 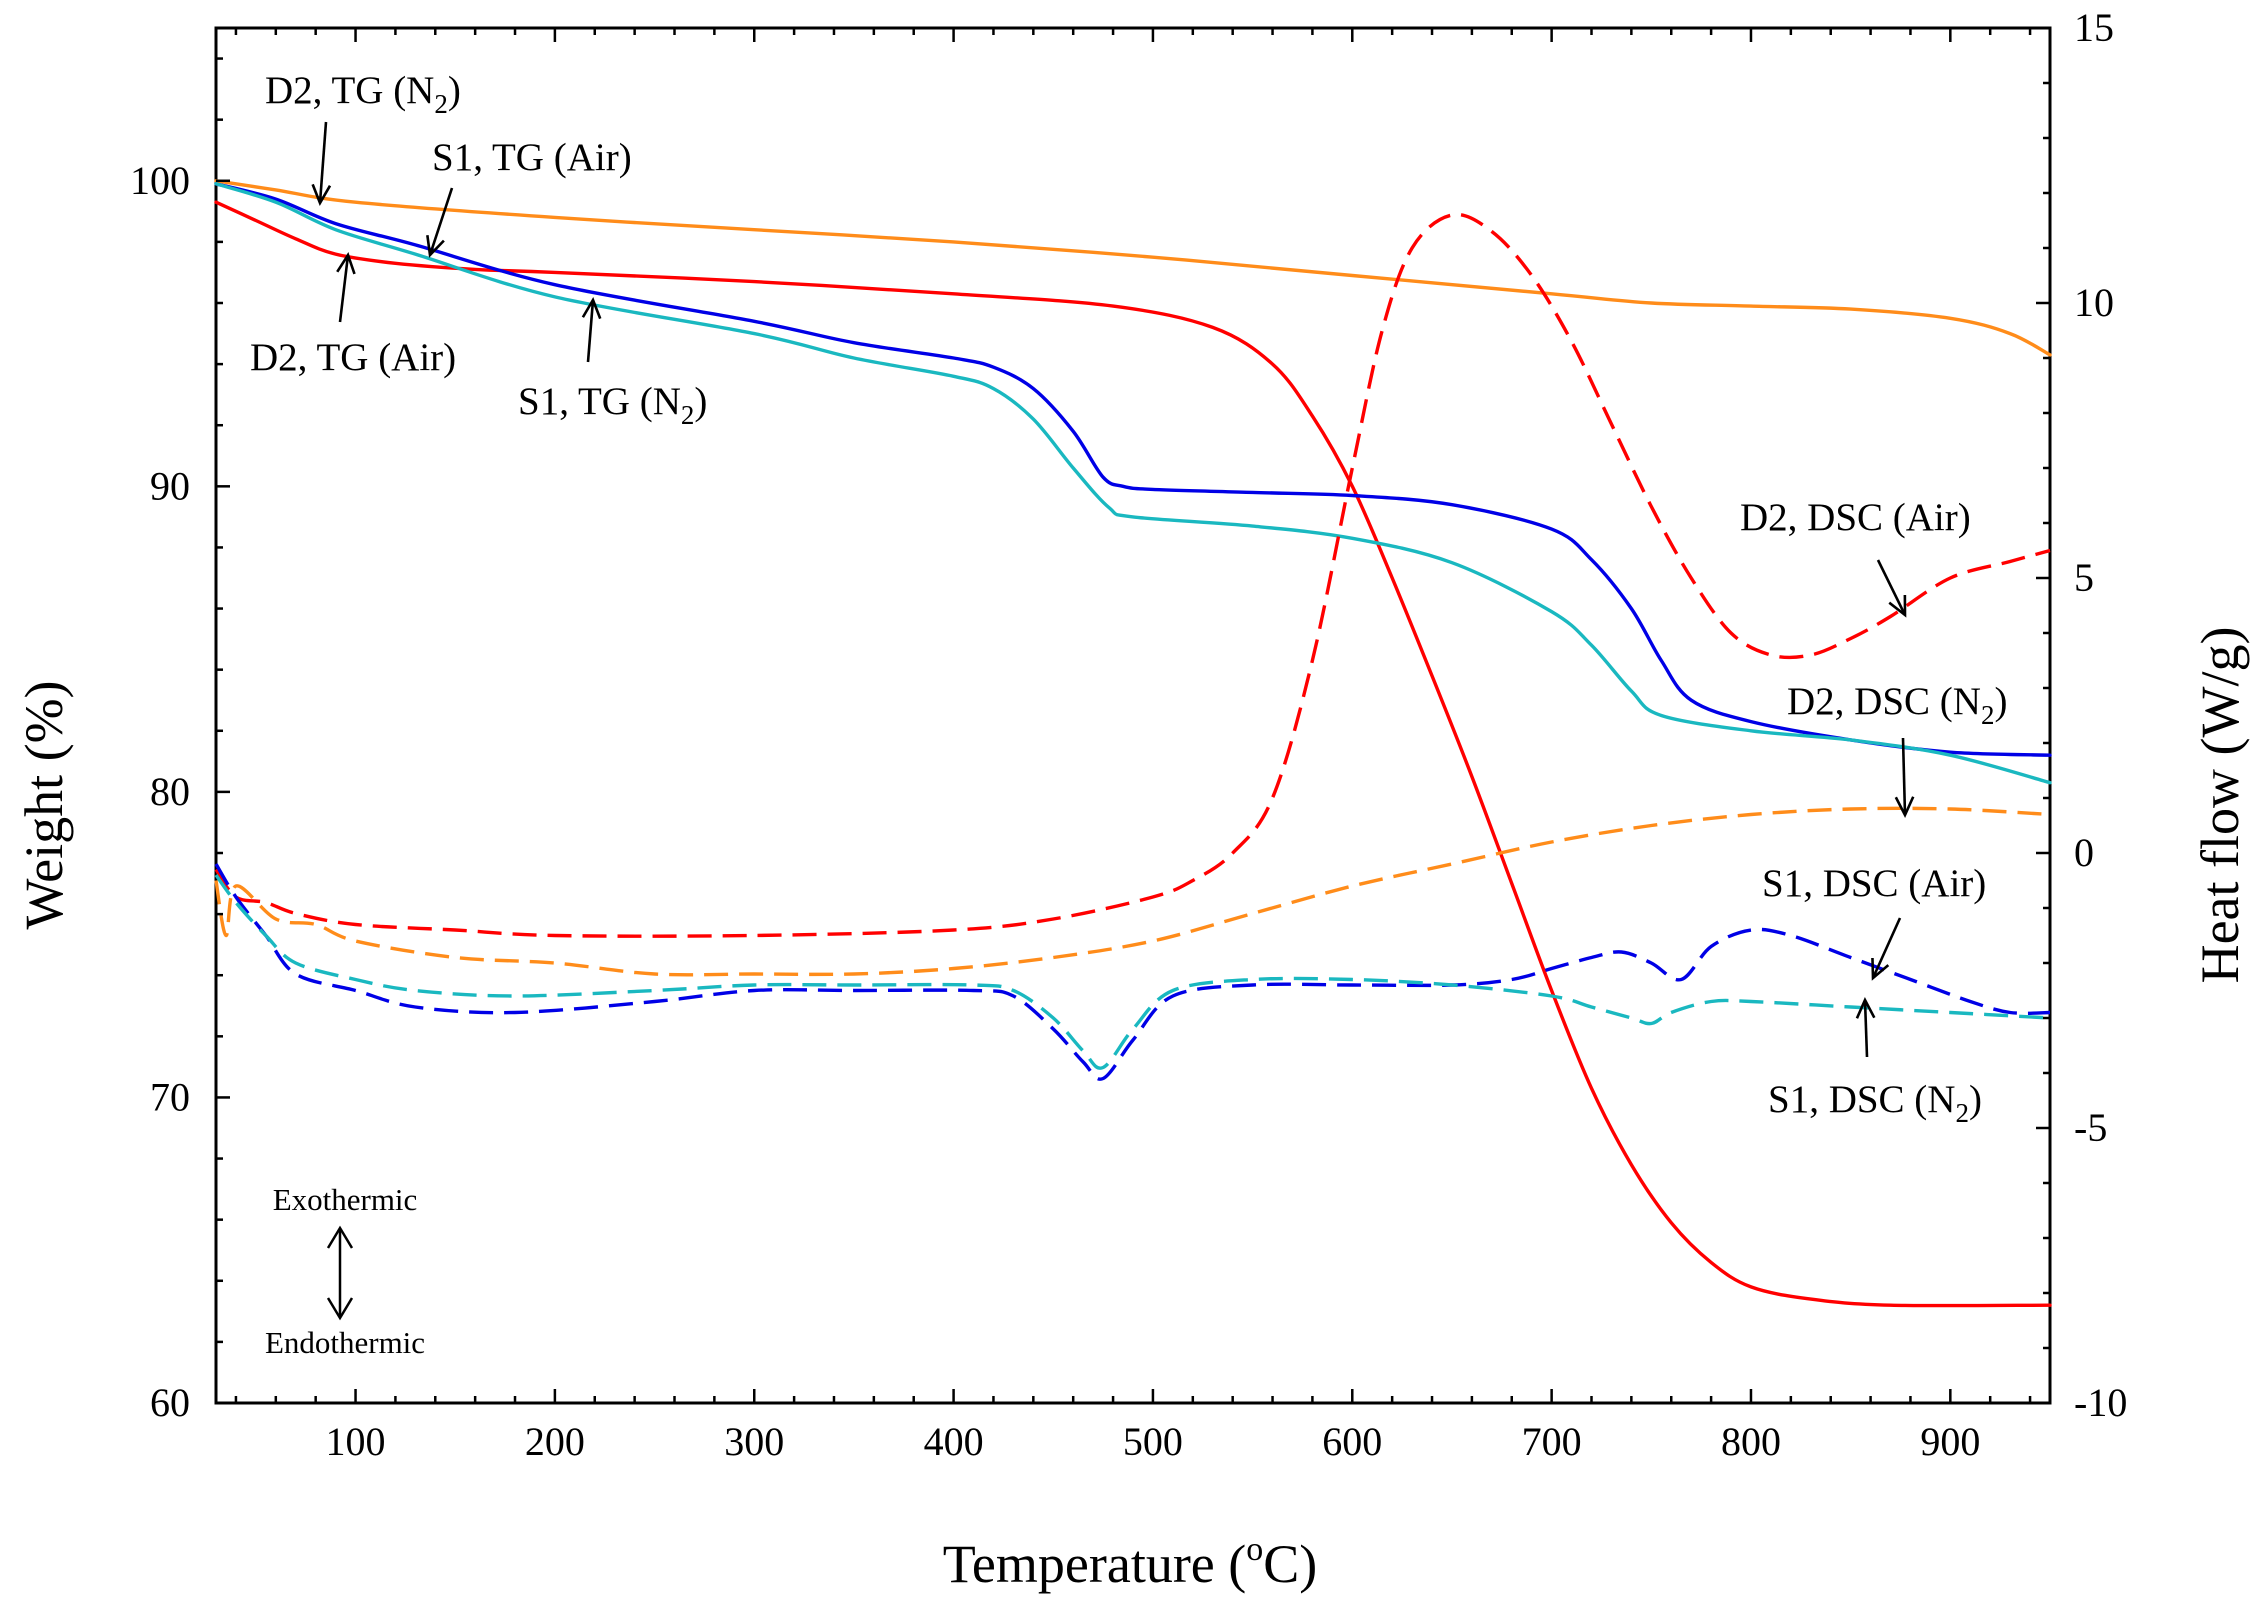 I want to click on series-line-s1-dsc-n2, so click(x=1132, y=972).